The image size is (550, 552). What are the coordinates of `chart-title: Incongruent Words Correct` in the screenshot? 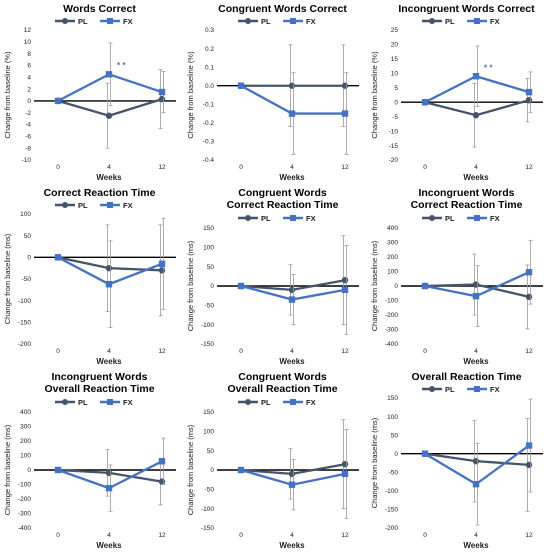 It's located at (466, 9).